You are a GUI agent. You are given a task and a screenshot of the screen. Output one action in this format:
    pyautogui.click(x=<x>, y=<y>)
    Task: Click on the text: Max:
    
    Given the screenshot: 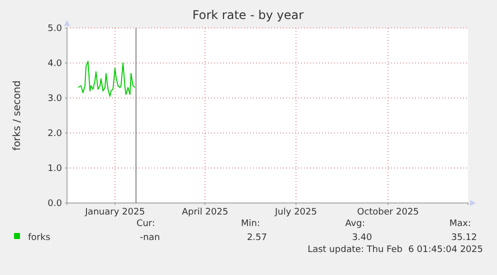 What is the action you would take?
    pyautogui.click(x=460, y=224)
    